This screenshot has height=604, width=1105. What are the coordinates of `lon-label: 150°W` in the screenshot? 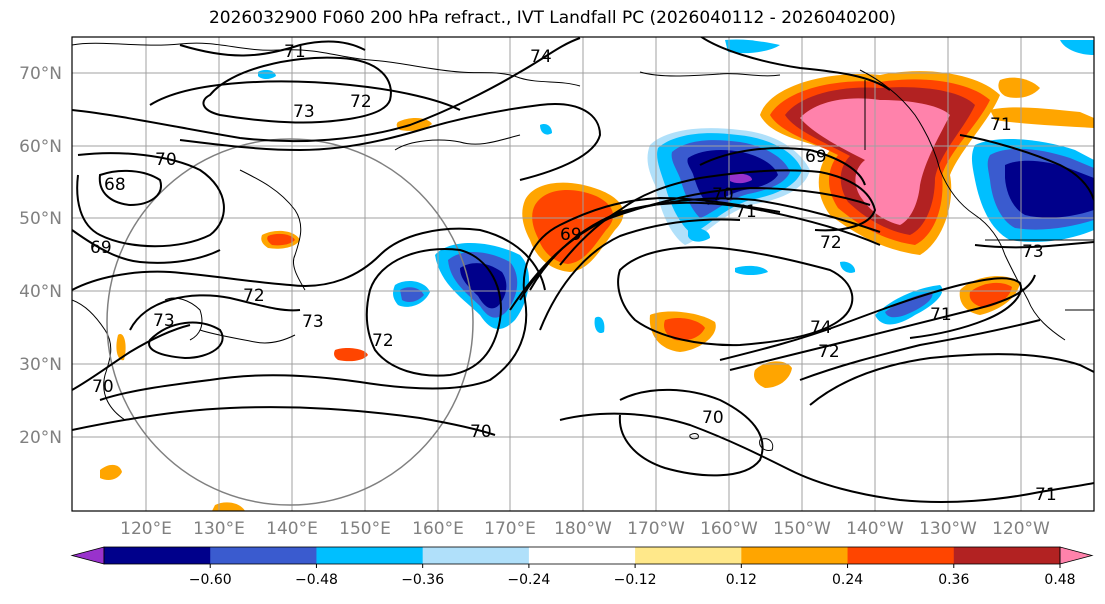 It's located at (802, 529).